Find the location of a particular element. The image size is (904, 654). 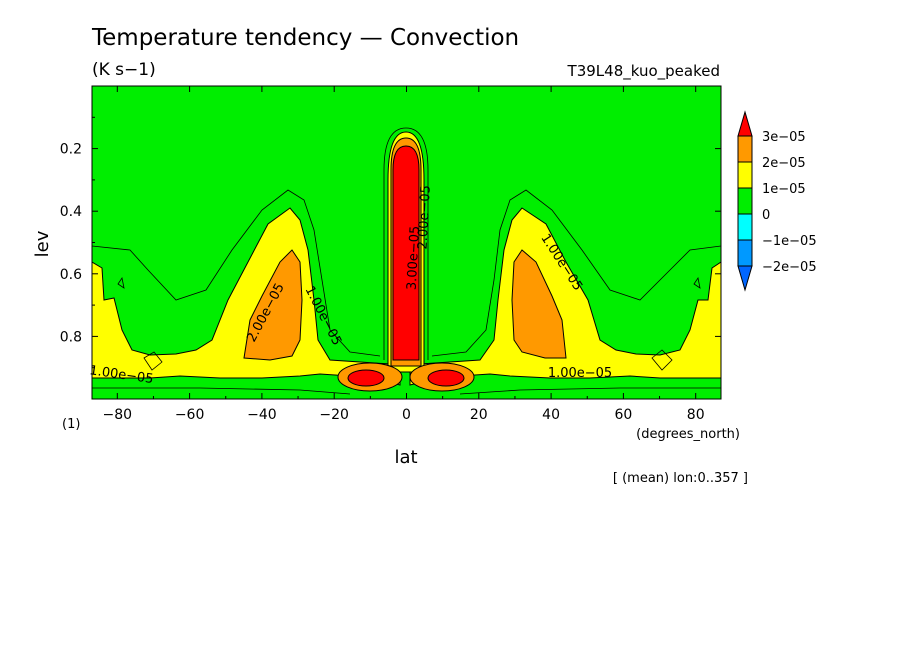

contour-dot-left is located at coordinates (121, 282).